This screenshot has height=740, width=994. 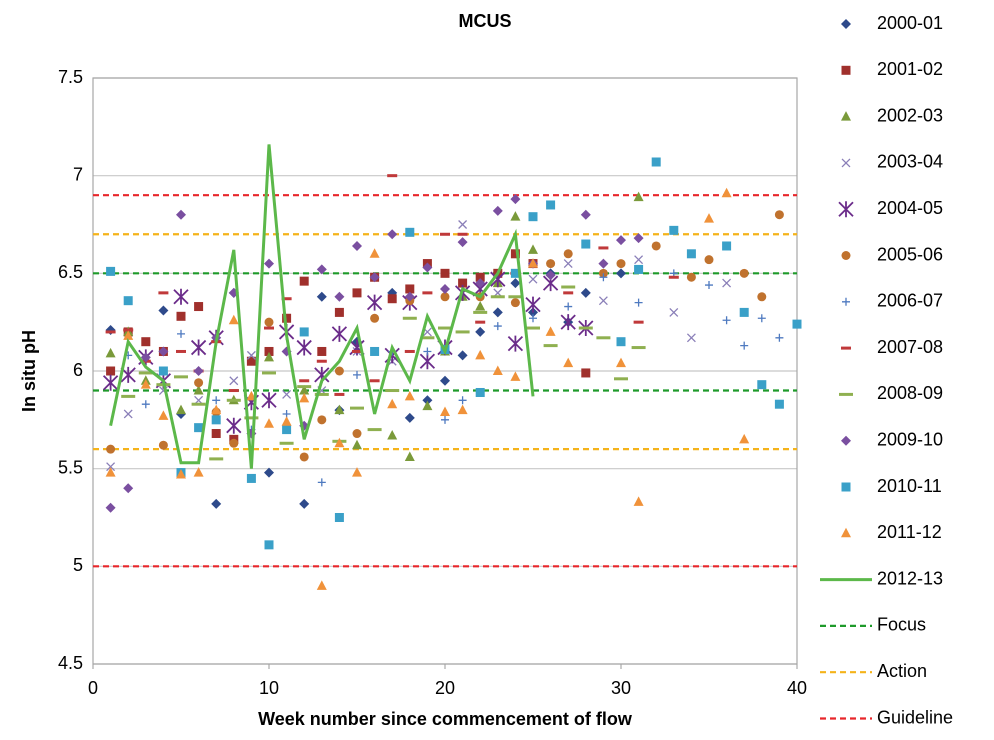 What do you see at coordinates (910, 393) in the screenshot?
I see `legend-label: 2008-09` at bounding box center [910, 393].